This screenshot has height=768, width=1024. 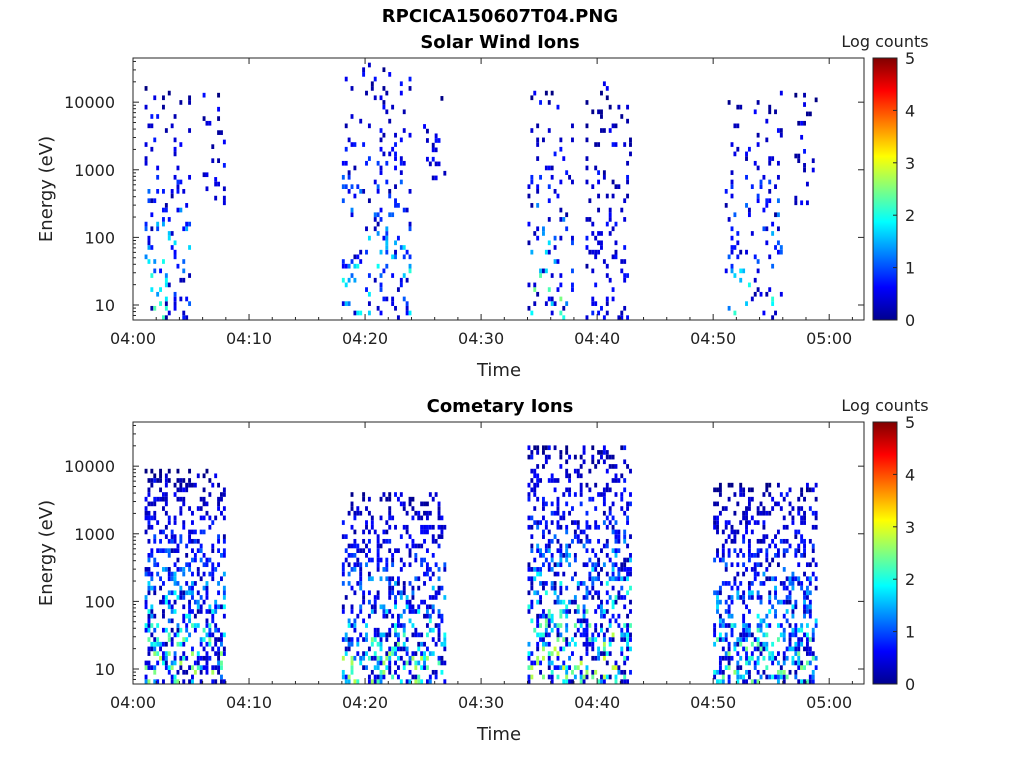 I want to click on x-tick-label: 04:30, so click(x=481, y=702).